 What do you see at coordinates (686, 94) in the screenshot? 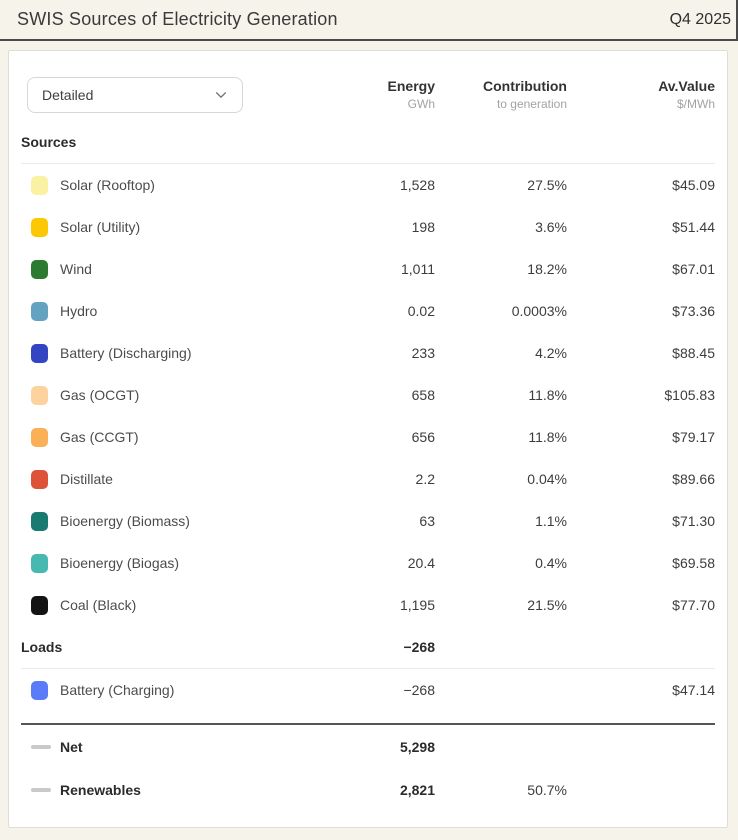
I see `column-header-av-value: Av.Value $/MWh` at bounding box center [686, 94].